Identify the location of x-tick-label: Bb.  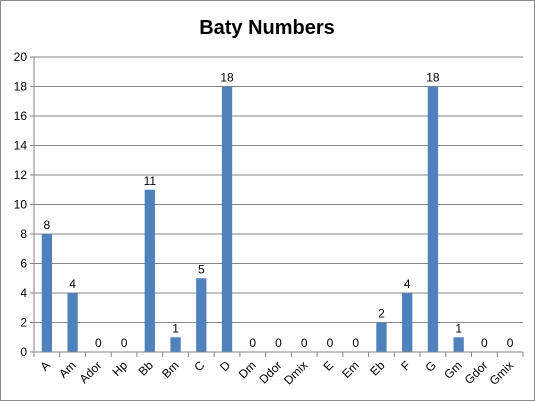
(146, 368).